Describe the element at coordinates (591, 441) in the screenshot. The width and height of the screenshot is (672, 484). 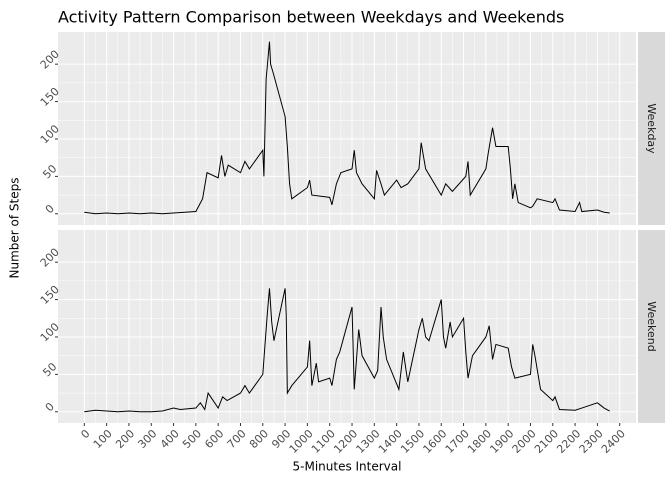
I see `x-tick-label: 2300` at that location.